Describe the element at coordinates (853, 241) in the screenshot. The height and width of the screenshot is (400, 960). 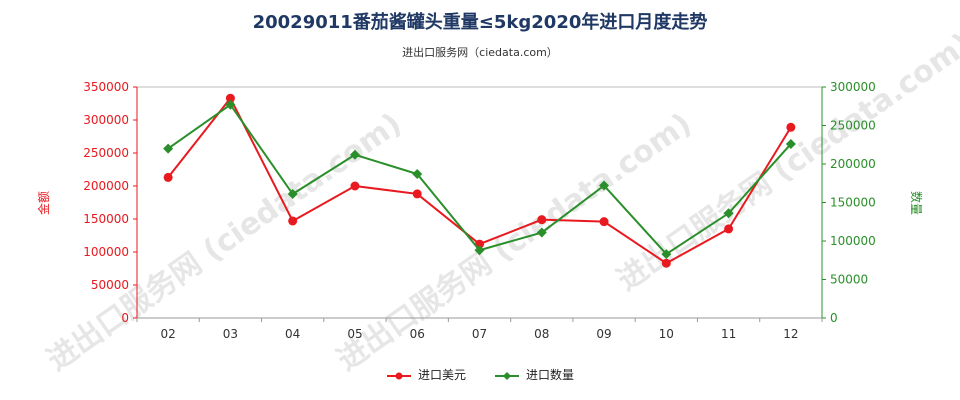
I see `right-axis-tick-label: 100000` at that location.